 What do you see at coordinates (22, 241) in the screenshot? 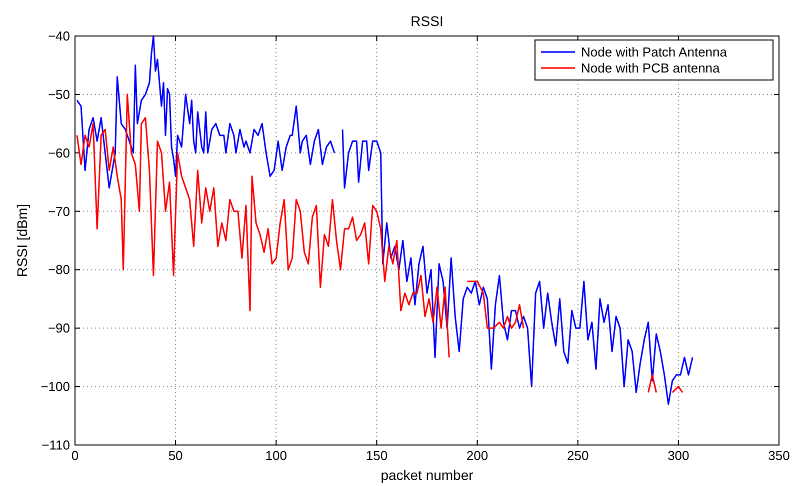
I see `y-axis-title: RSSI [dBm]` at bounding box center [22, 241].